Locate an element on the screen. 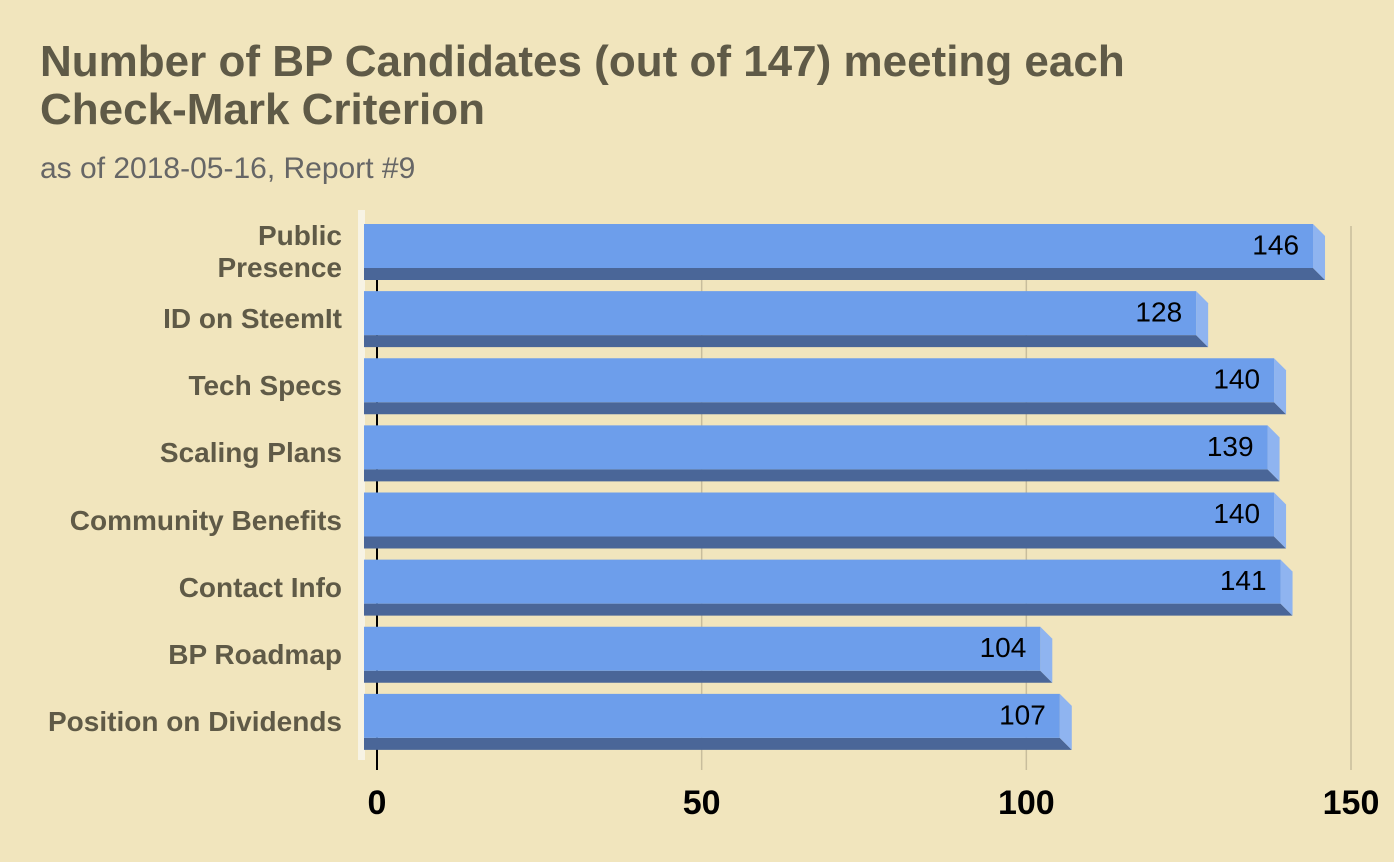 The height and width of the screenshot is (862, 1394). y-tick-label: Position on Dividends is located at coordinates (194, 721).